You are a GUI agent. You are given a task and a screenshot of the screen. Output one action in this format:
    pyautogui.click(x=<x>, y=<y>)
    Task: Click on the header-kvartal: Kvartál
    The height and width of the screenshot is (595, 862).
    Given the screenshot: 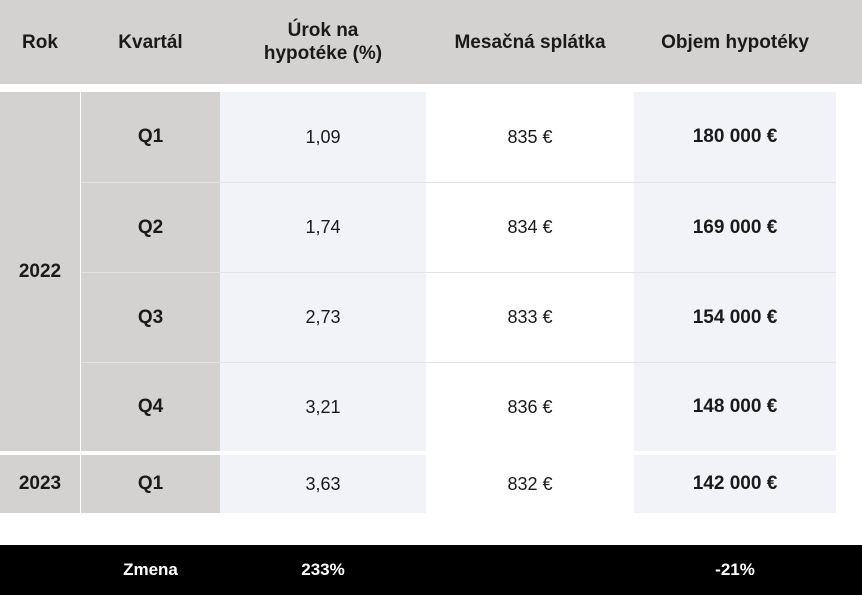 What is the action you would take?
    pyautogui.click(x=150, y=42)
    